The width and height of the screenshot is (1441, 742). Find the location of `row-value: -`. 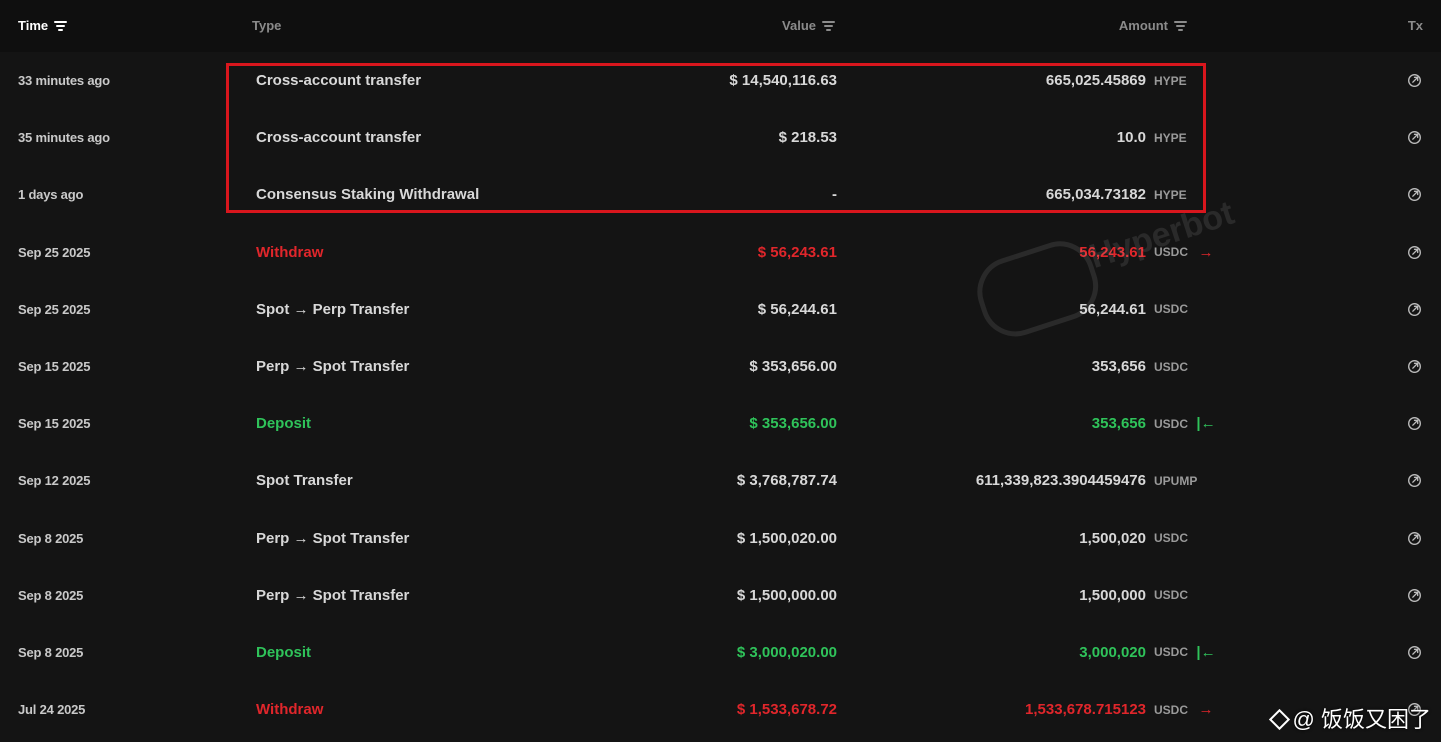

row-value: - is located at coordinates (834, 195).